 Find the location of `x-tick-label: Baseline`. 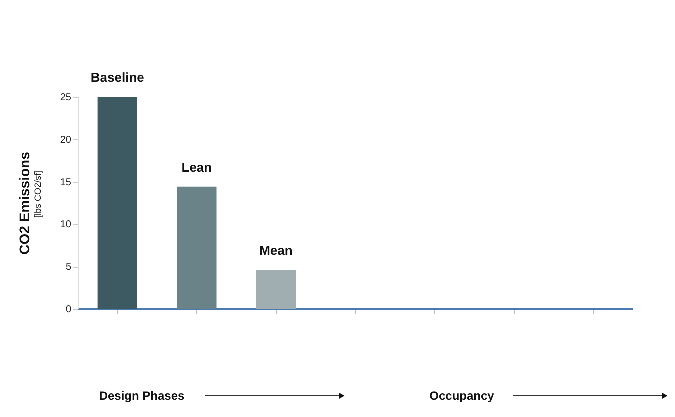

x-tick-label: Baseline is located at coordinates (117, 77).